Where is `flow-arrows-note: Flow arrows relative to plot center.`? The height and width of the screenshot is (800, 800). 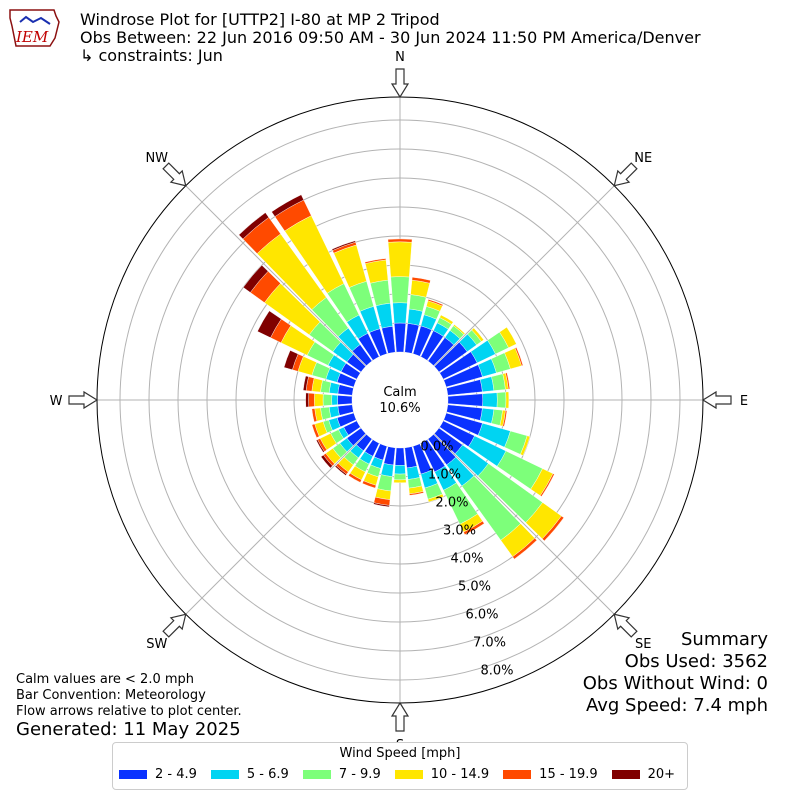
flow-arrows-note: Flow arrows relative to plot center. is located at coordinates (129, 711).